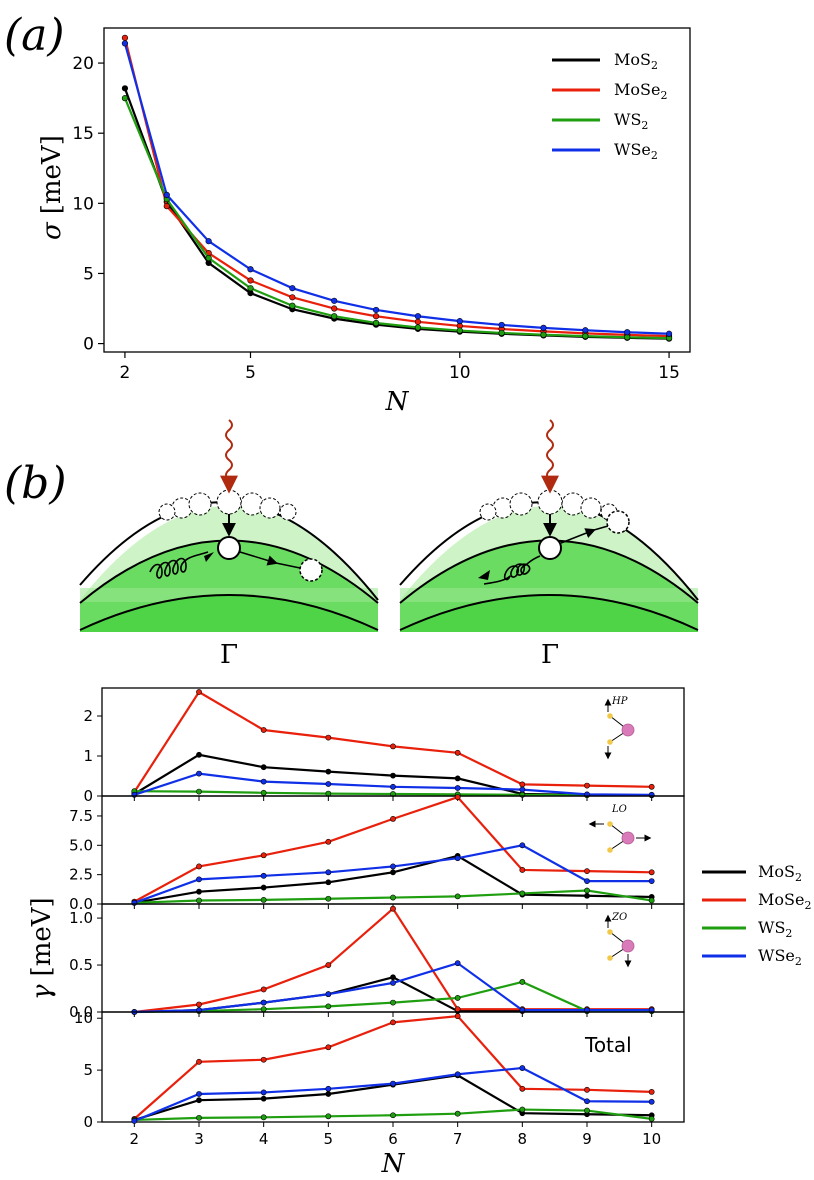 This screenshot has height=1180, width=814. What do you see at coordinates (81, 918) in the screenshot?
I see `gamma_ZO-ytick-label: 1.0` at bounding box center [81, 918].